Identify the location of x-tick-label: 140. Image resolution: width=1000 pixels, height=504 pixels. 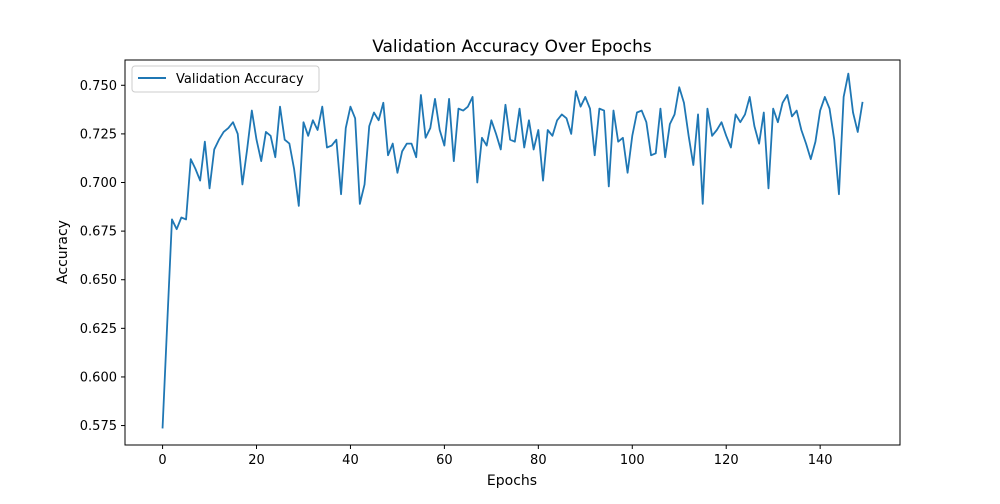
(820, 460).